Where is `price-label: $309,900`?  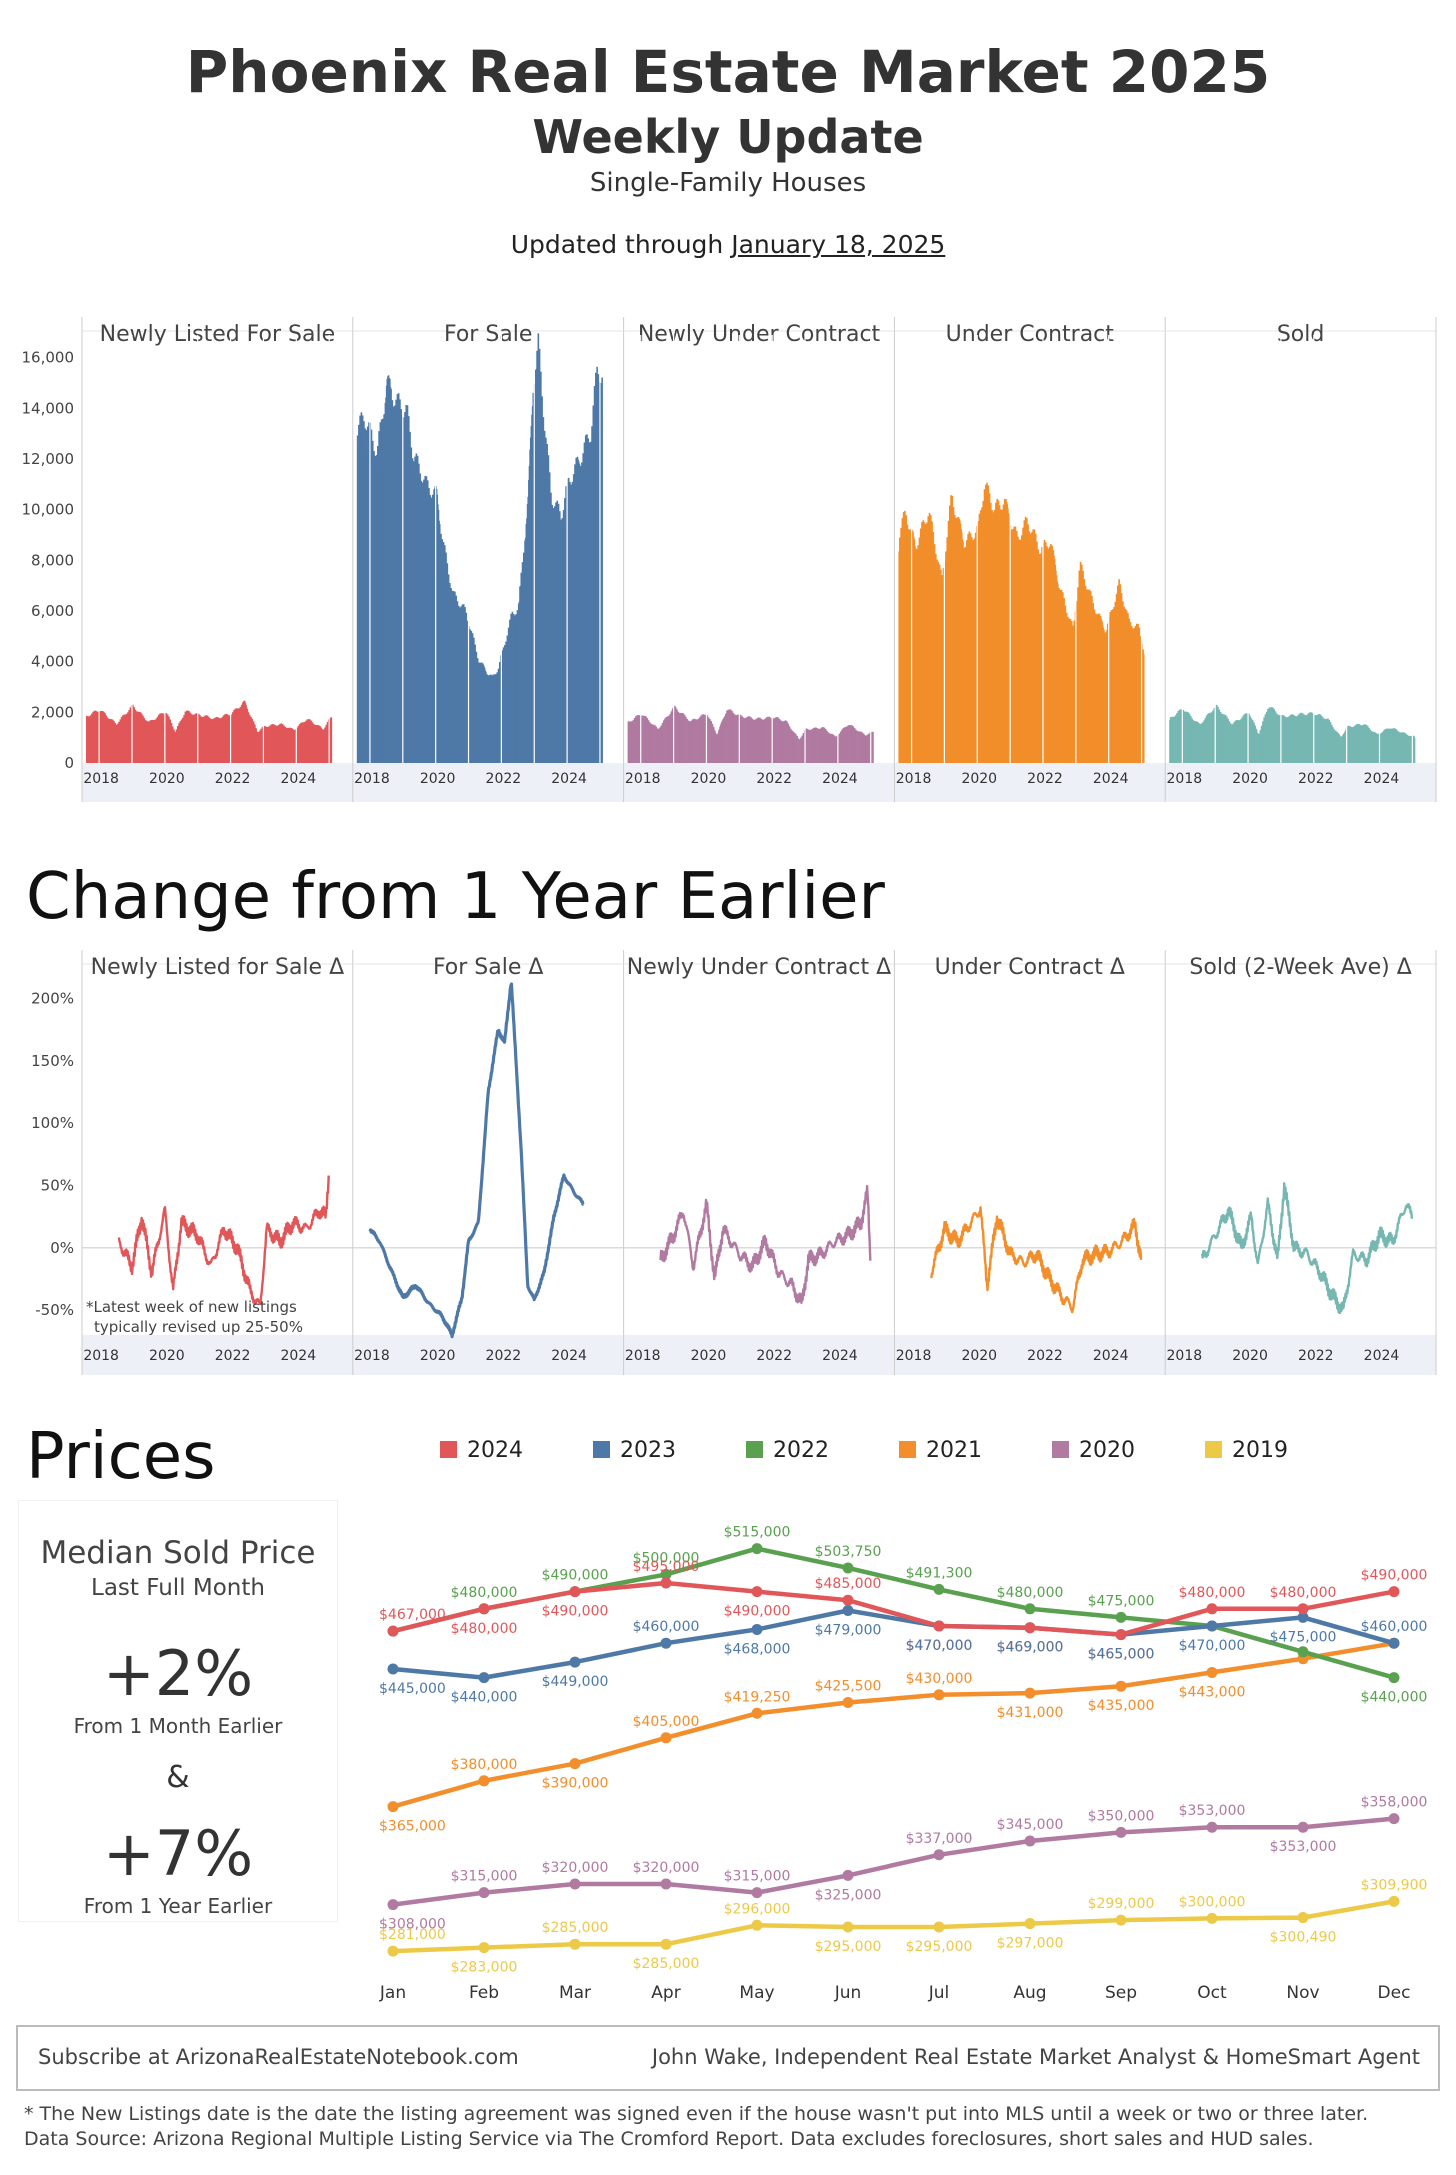 price-label: $309,900 is located at coordinates (1394, 1885).